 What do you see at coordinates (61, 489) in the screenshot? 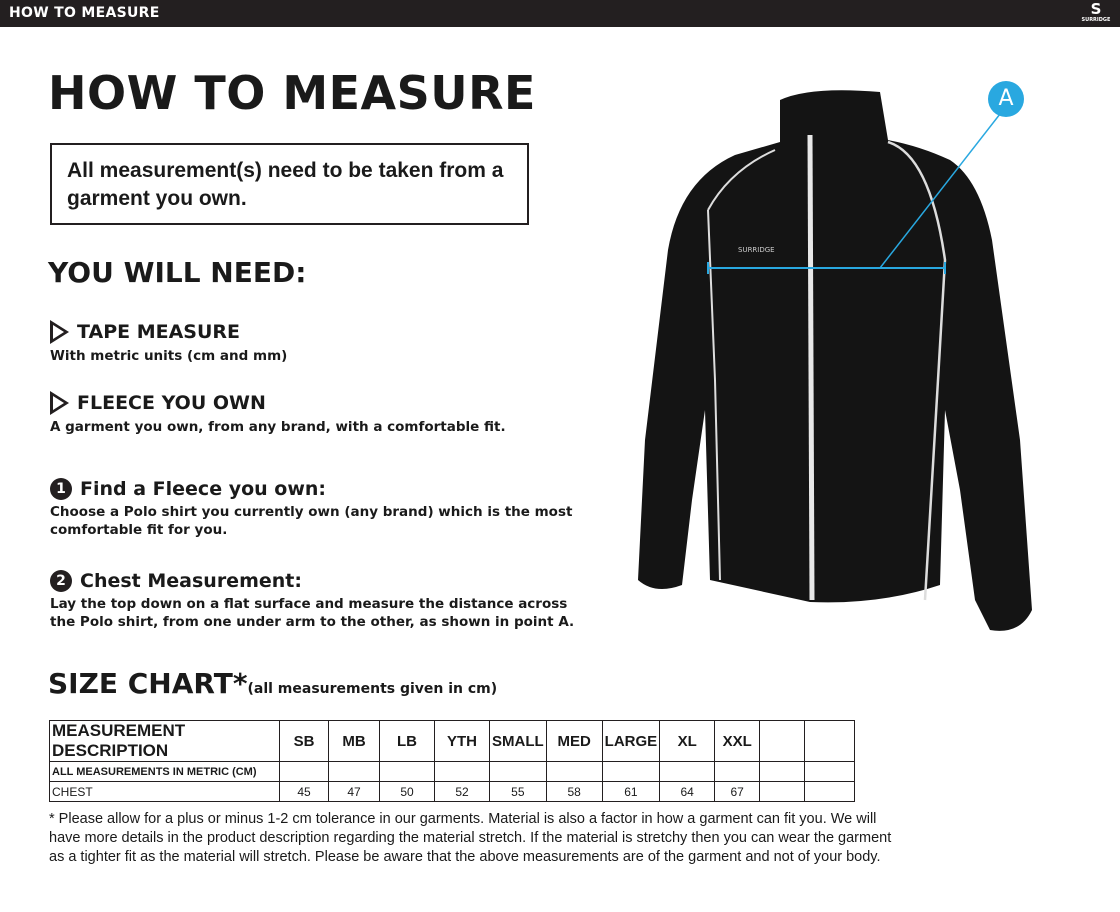
I see `number-badge: 1` at bounding box center [61, 489].